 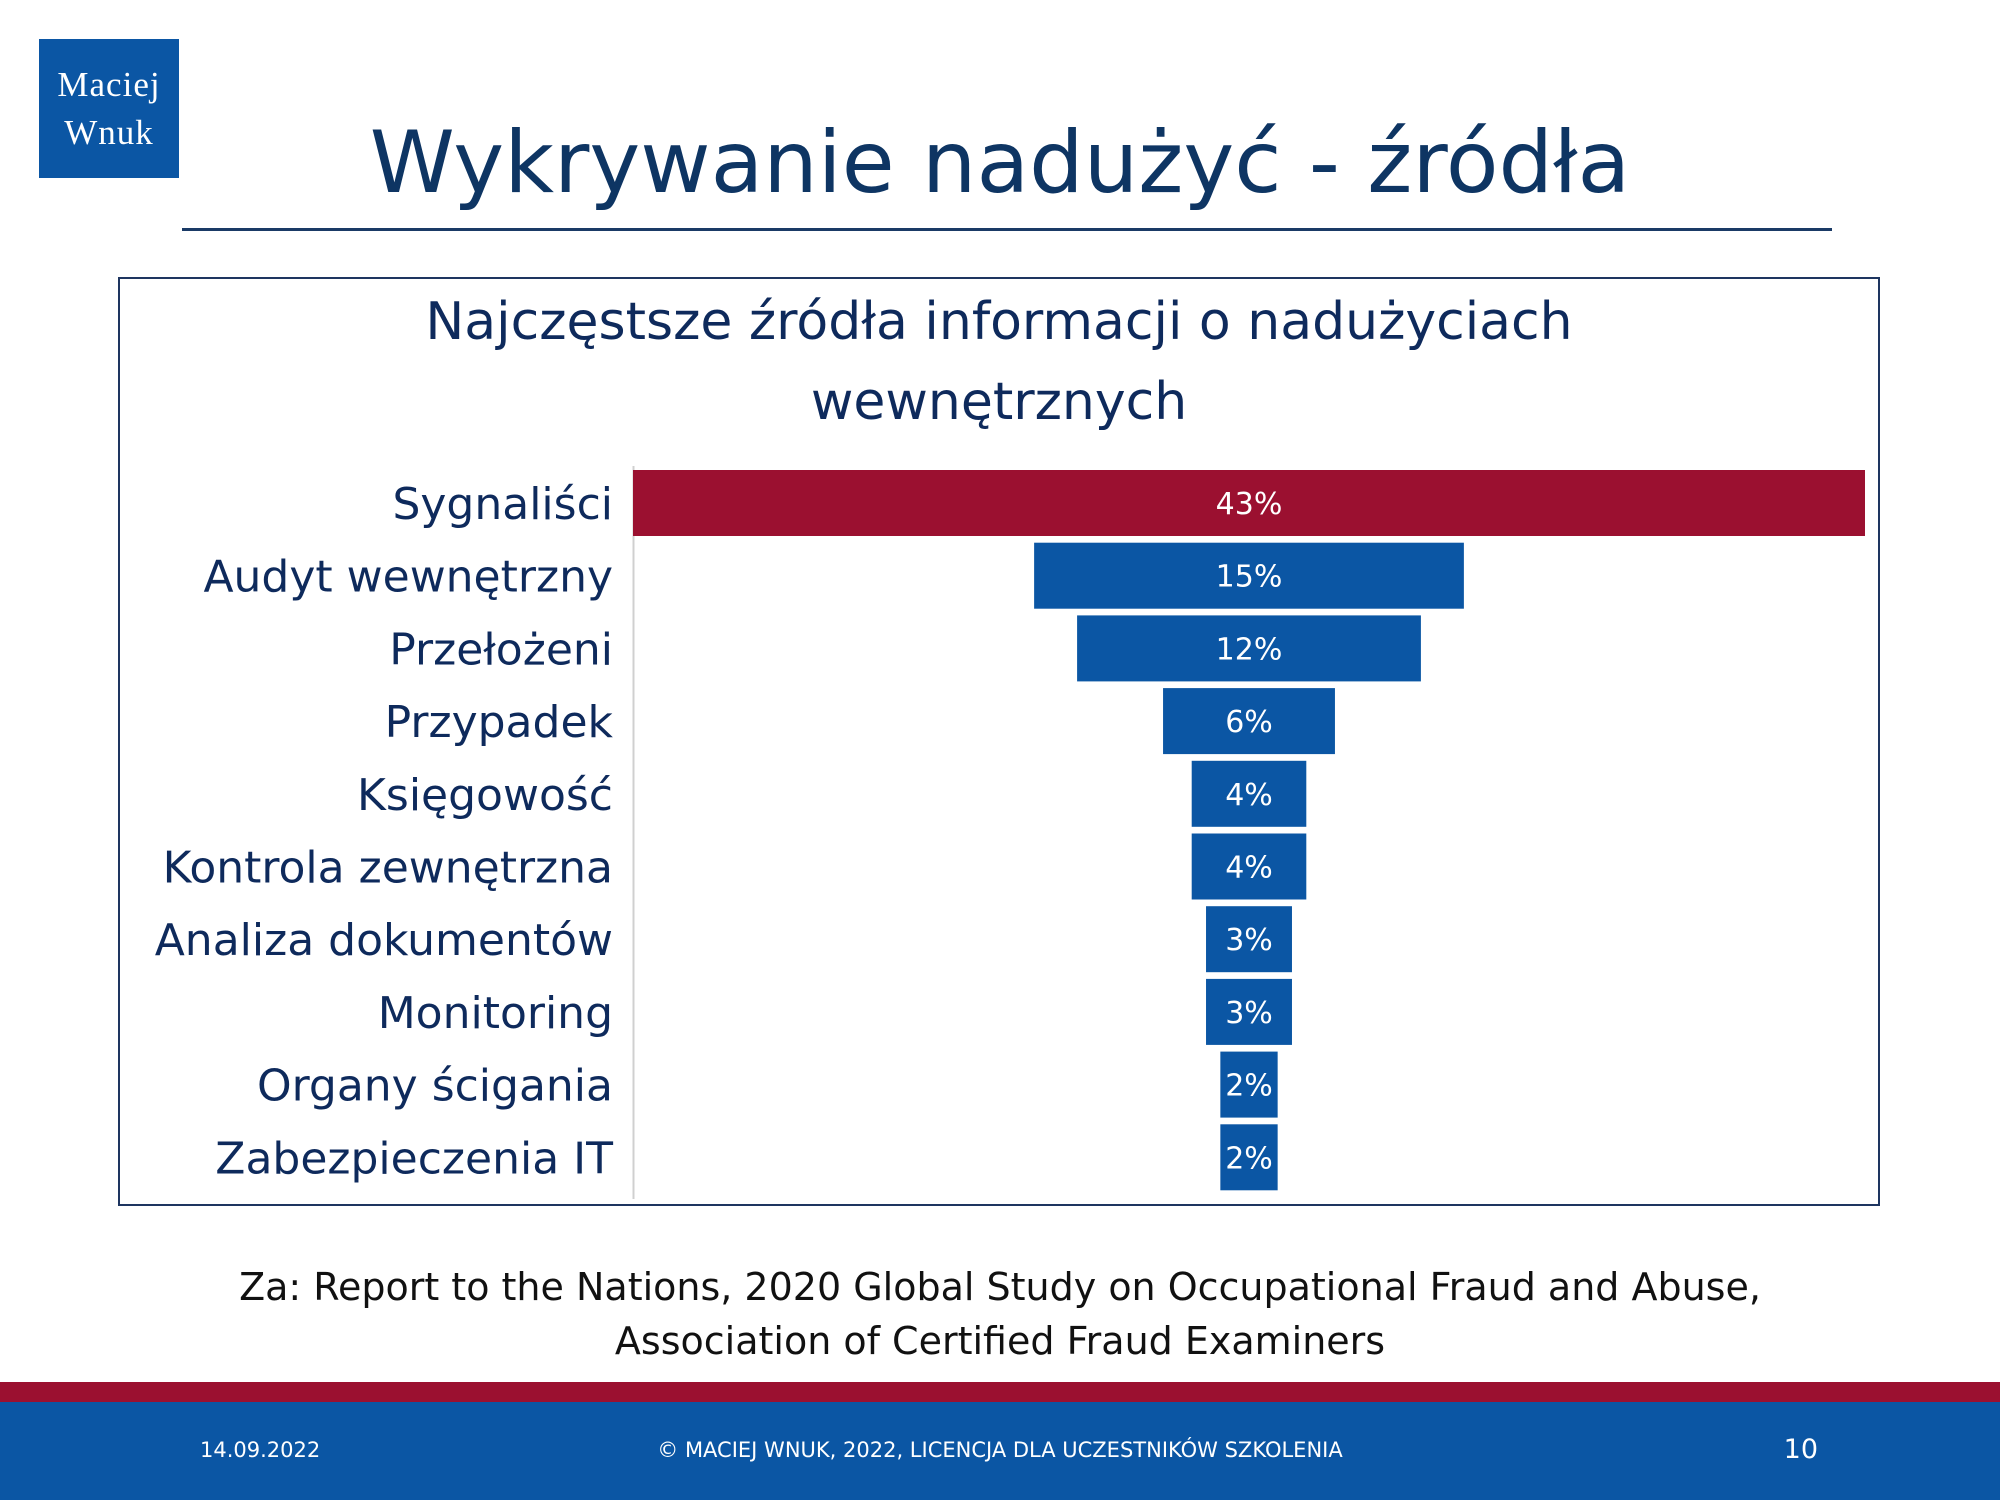 What do you see at coordinates (495, 1013) in the screenshot?
I see `category-label-7: Monitoring` at bounding box center [495, 1013].